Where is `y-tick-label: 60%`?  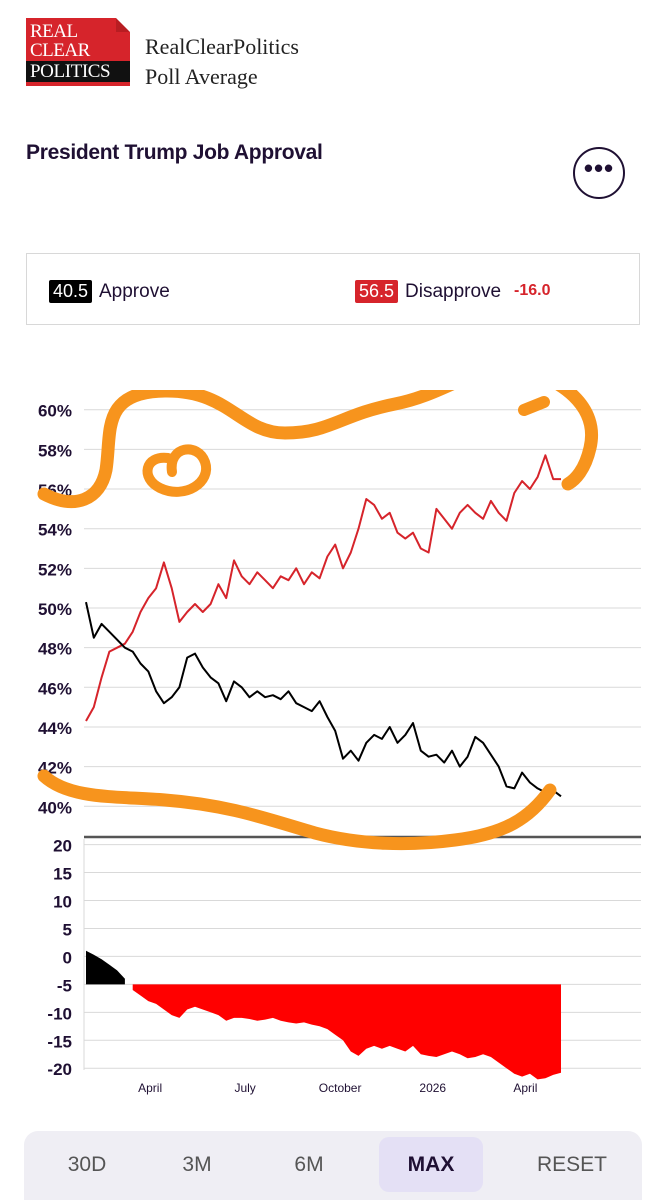 y-tick-label: 60% is located at coordinates (55, 411).